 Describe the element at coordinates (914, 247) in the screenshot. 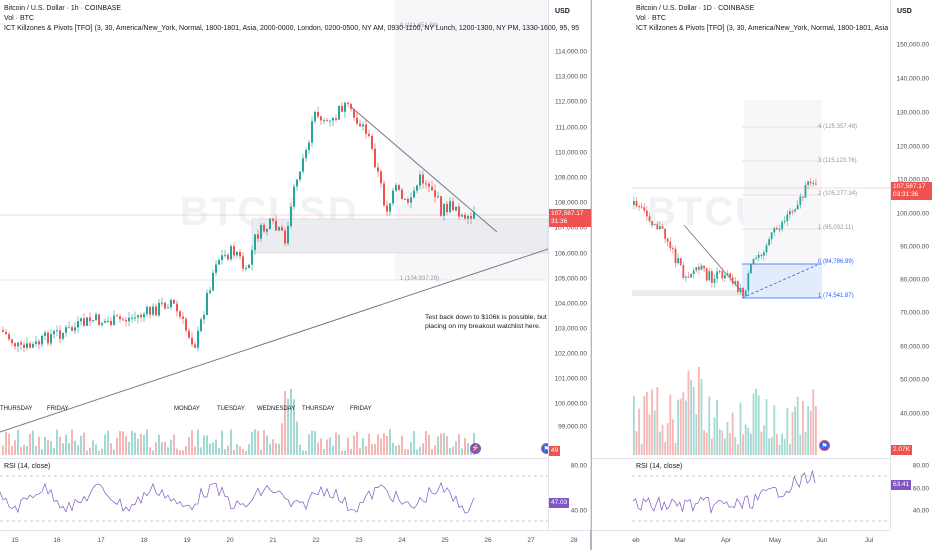

I see `right-price-tick: 90,000.00` at that location.